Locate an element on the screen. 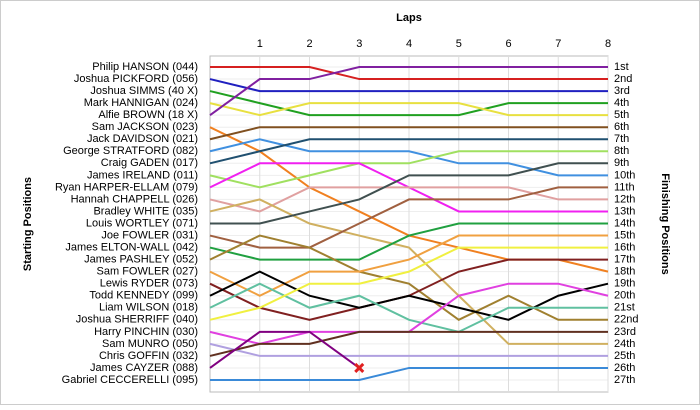 The width and height of the screenshot is (700, 410). finish-label: 16th is located at coordinates (624, 247).